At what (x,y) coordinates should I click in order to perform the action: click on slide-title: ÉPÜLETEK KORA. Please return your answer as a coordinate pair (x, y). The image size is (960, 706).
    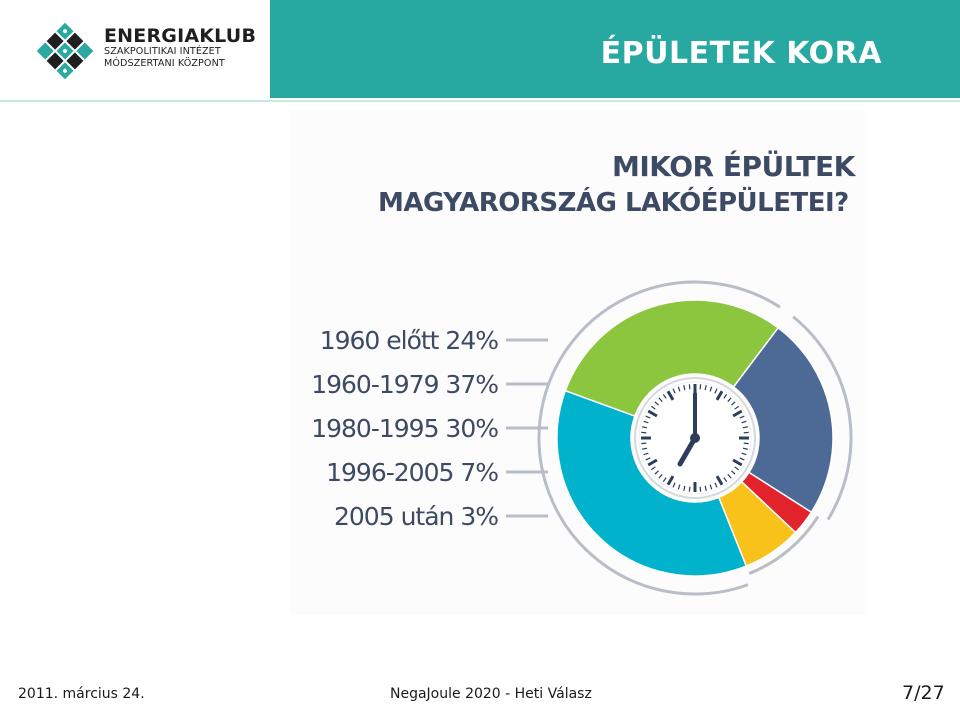
    Looking at the image, I should click on (741, 53).